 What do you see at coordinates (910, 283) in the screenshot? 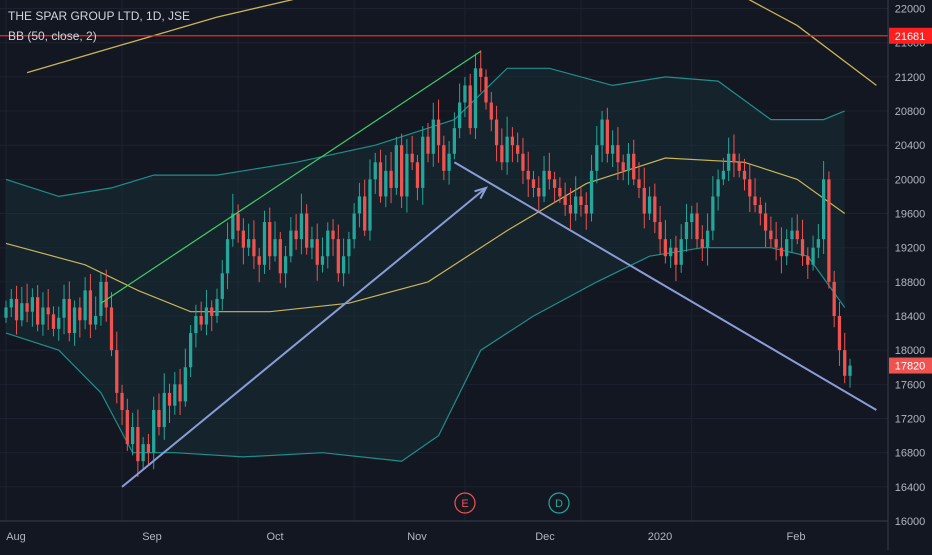
I see `y-tick-label: 18800` at bounding box center [910, 283].